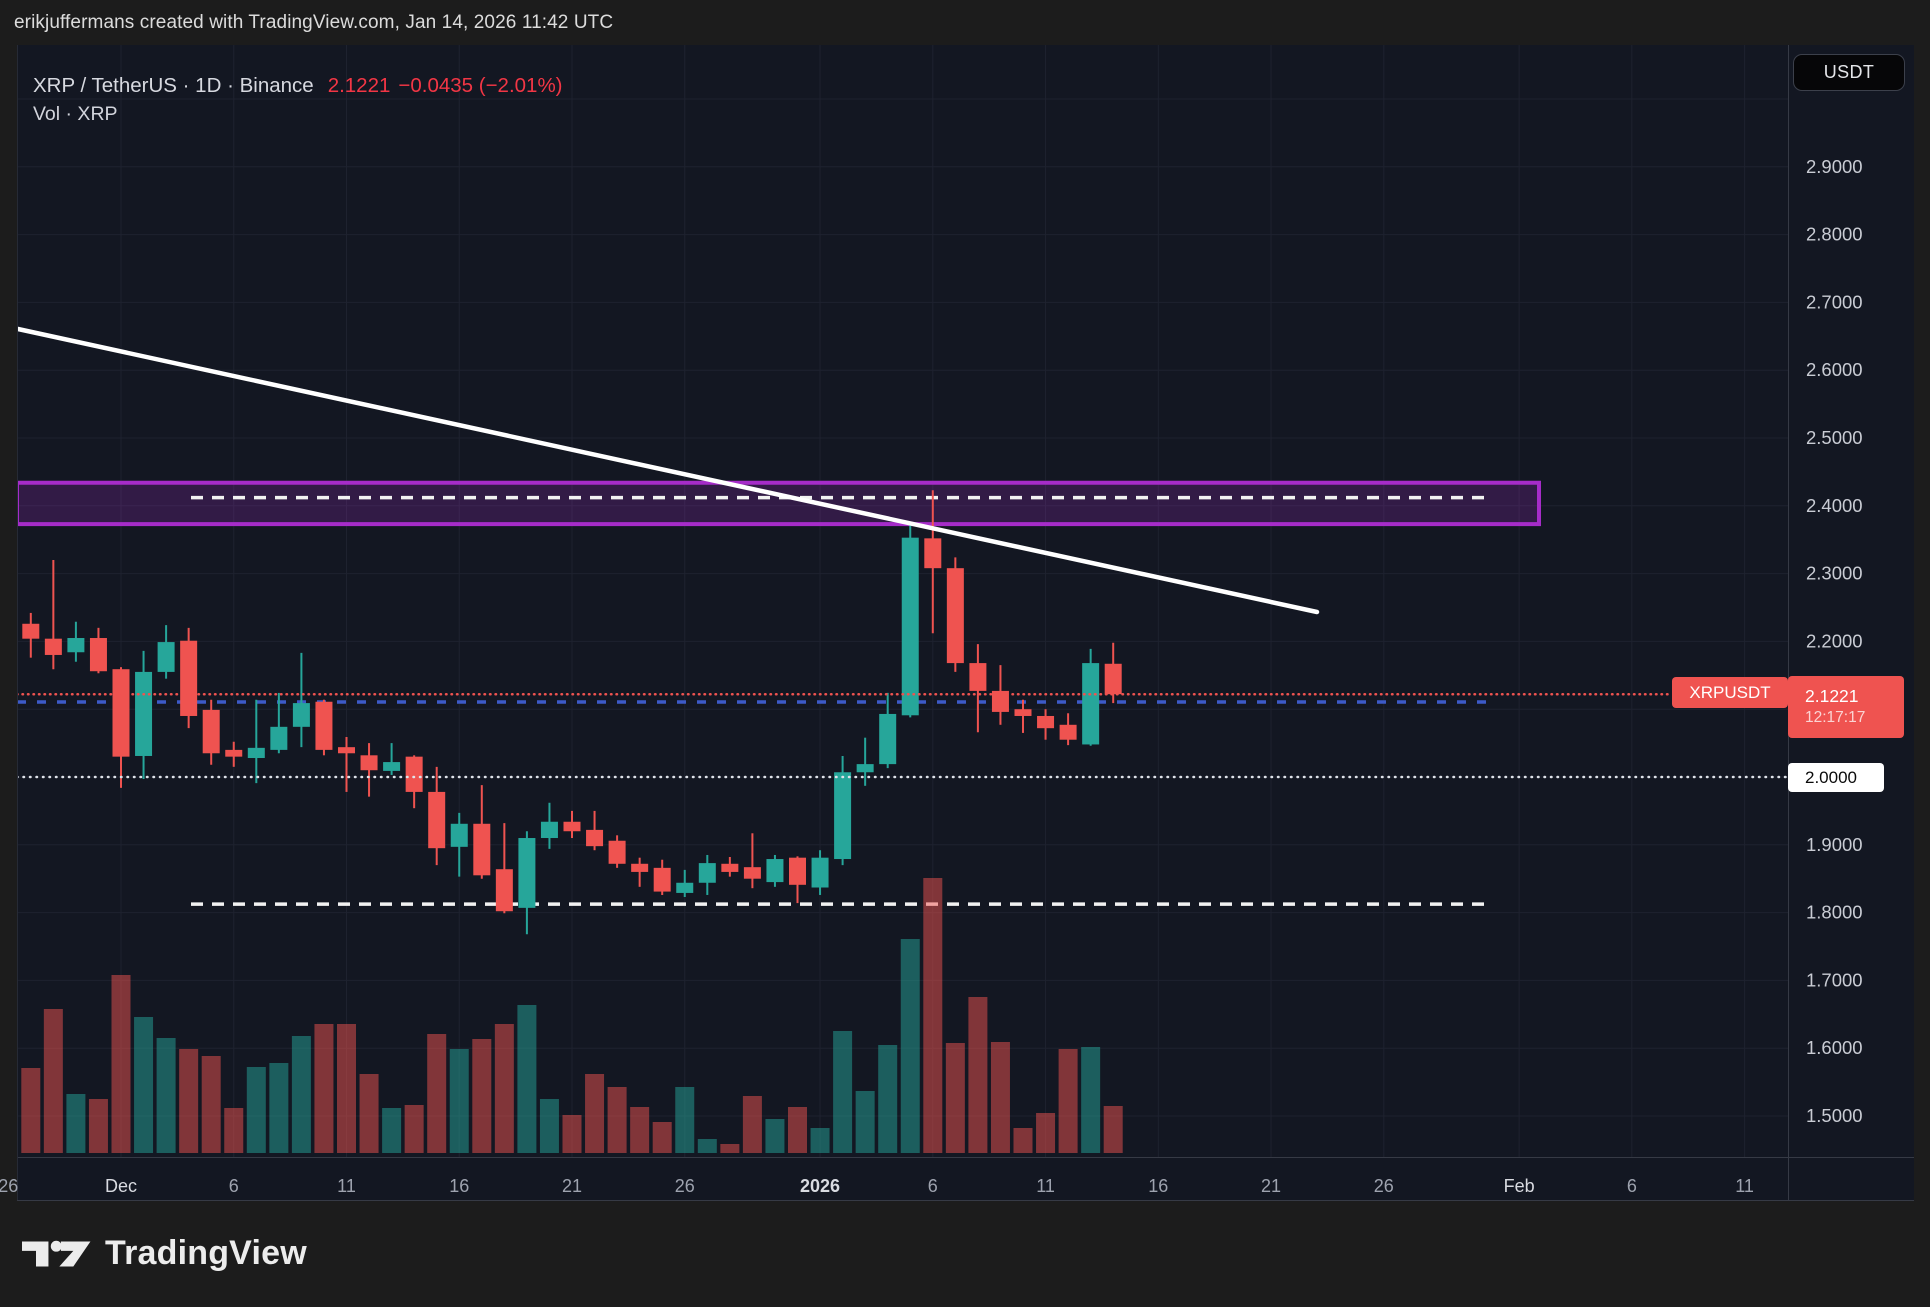  What do you see at coordinates (1834, 234) in the screenshot?
I see `svg-text: 2.8000` at bounding box center [1834, 234].